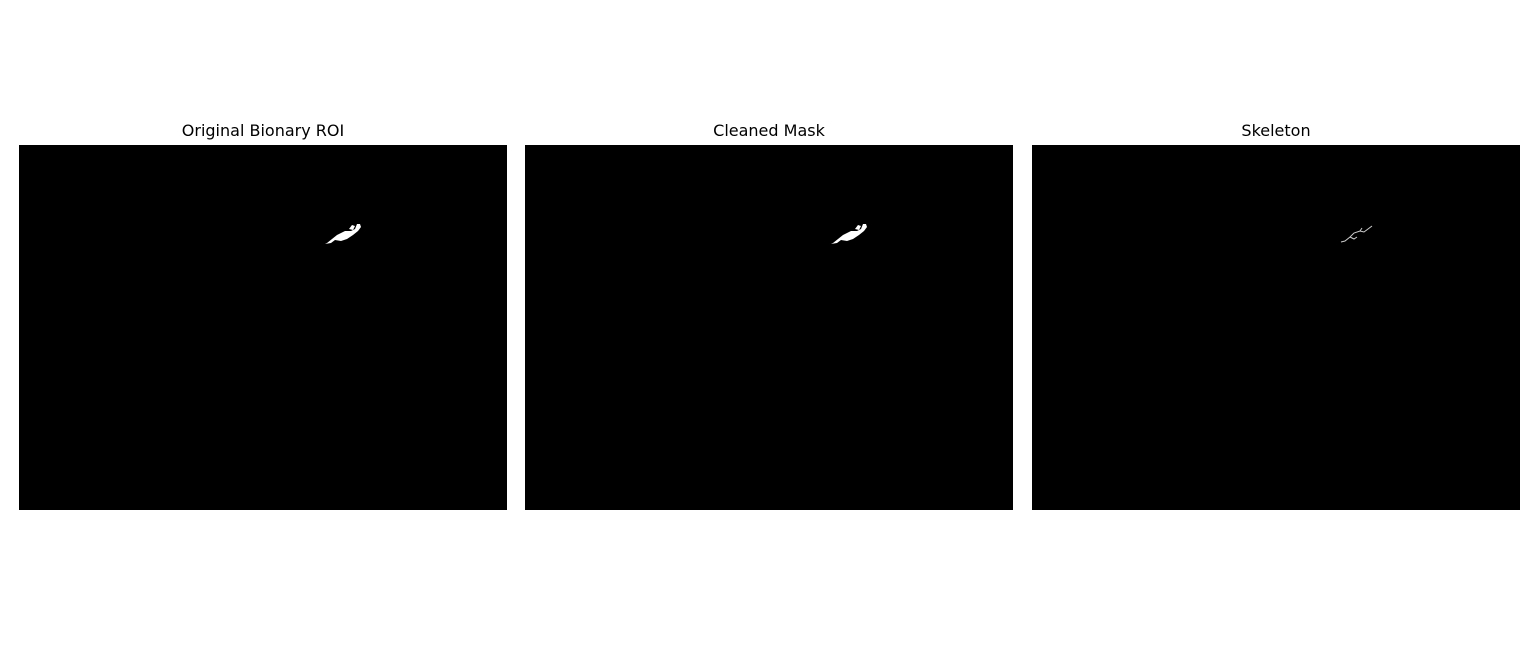 The height and width of the screenshot is (655, 1538). I want to click on panel-title-cleaned-mask: Cleaned Mask, so click(769, 130).